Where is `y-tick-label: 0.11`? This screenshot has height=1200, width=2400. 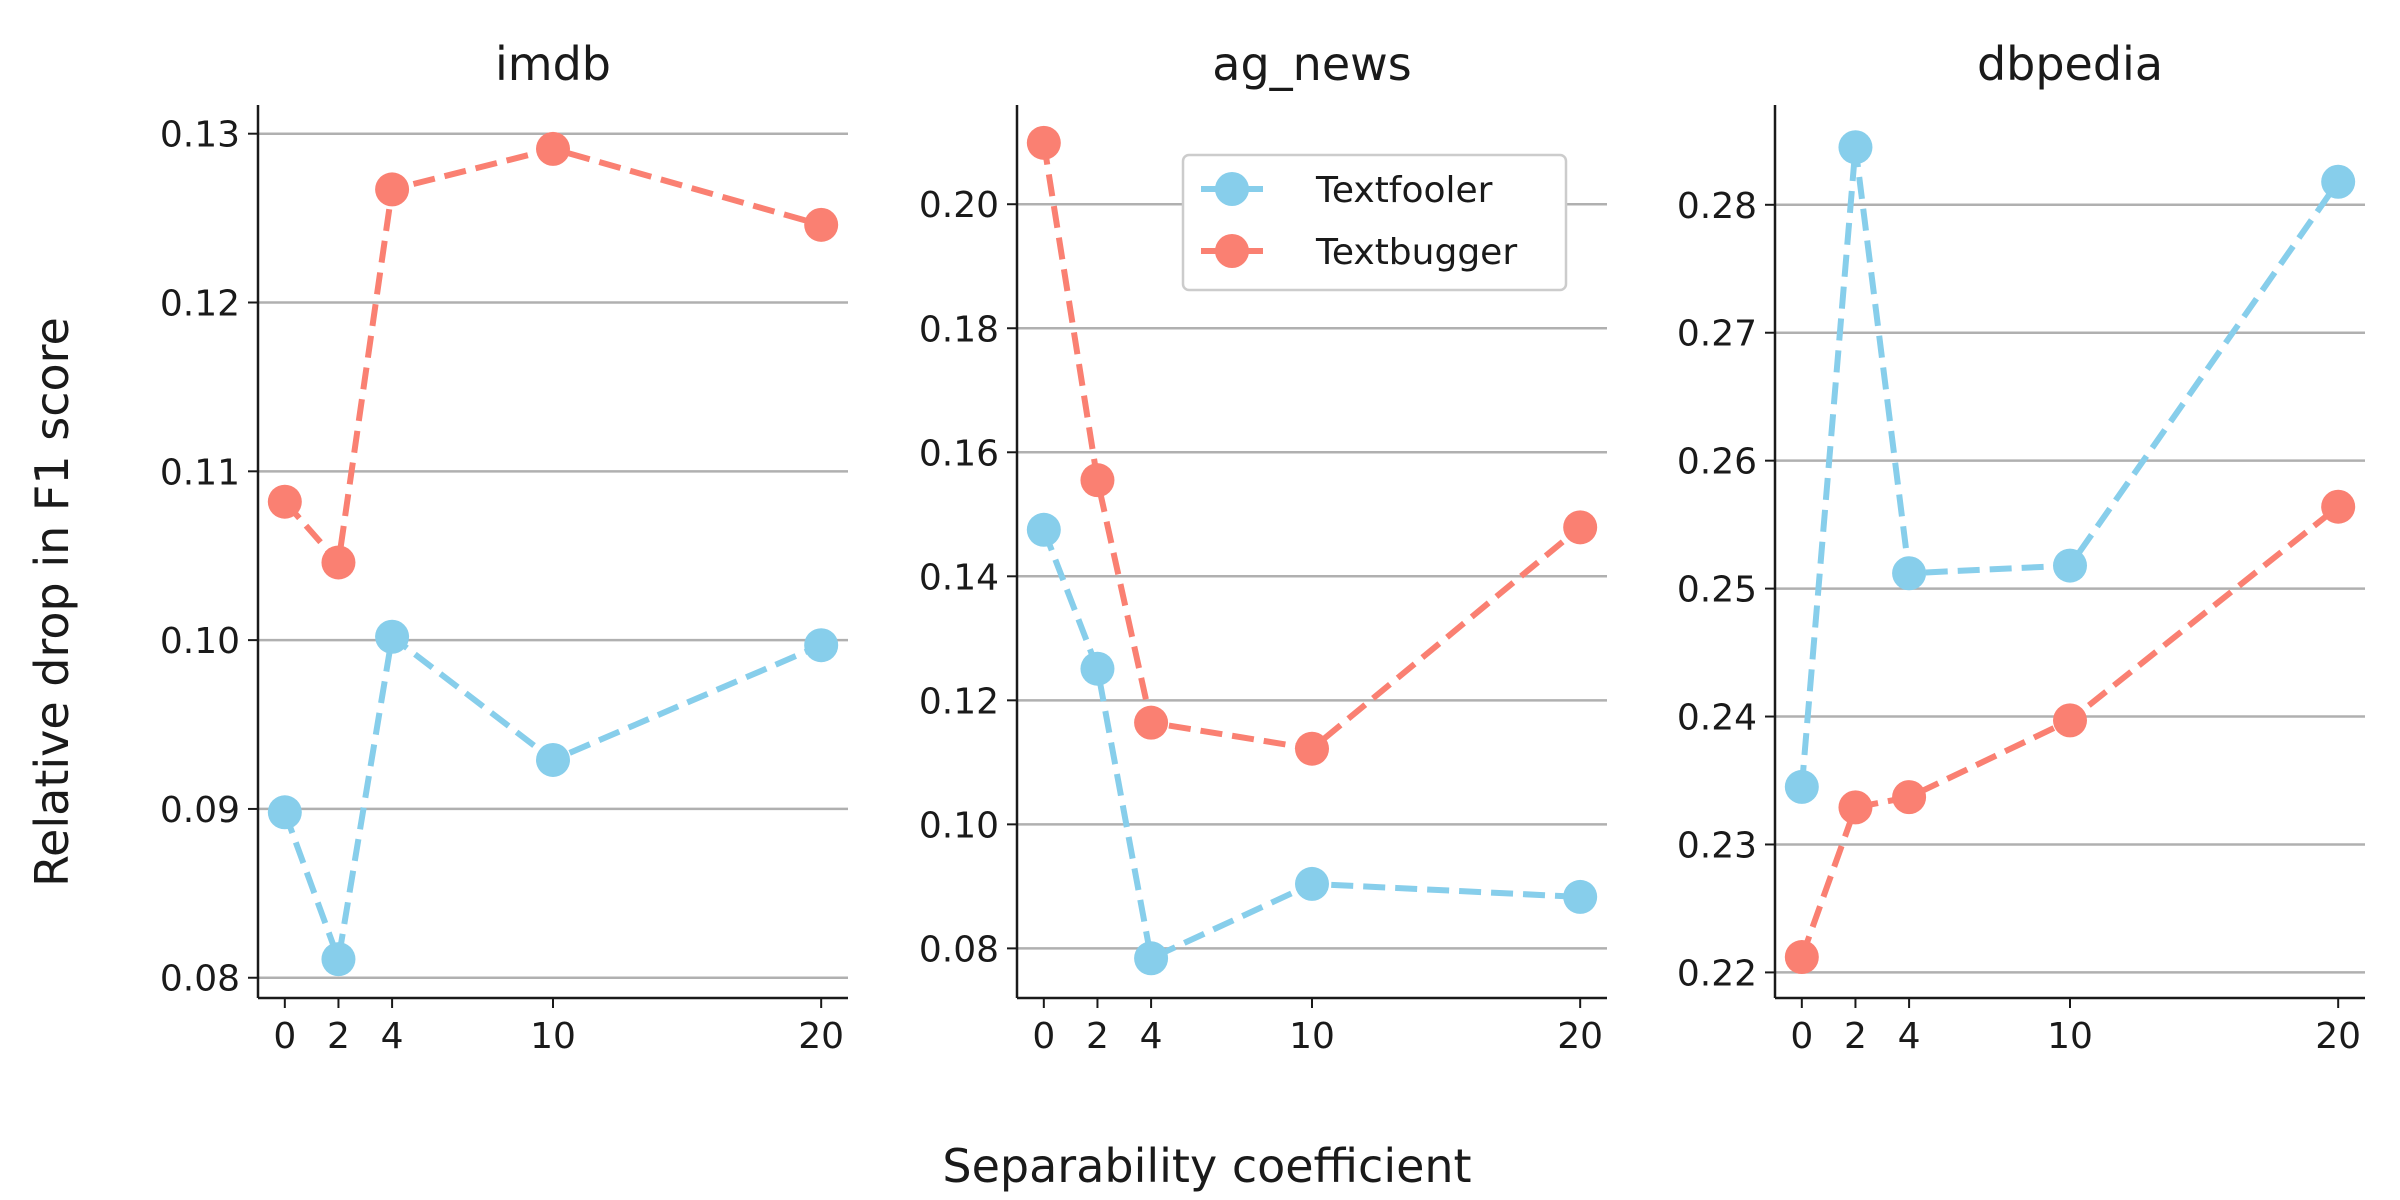 y-tick-label: 0.11 is located at coordinates (200, 472).